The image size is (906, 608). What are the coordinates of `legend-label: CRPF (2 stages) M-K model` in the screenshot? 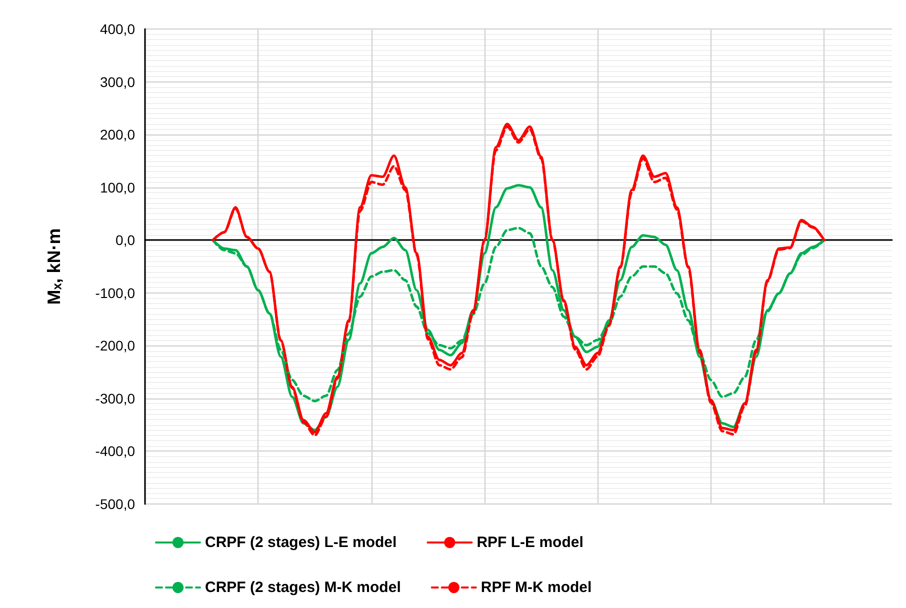 It's located at (303, 587).